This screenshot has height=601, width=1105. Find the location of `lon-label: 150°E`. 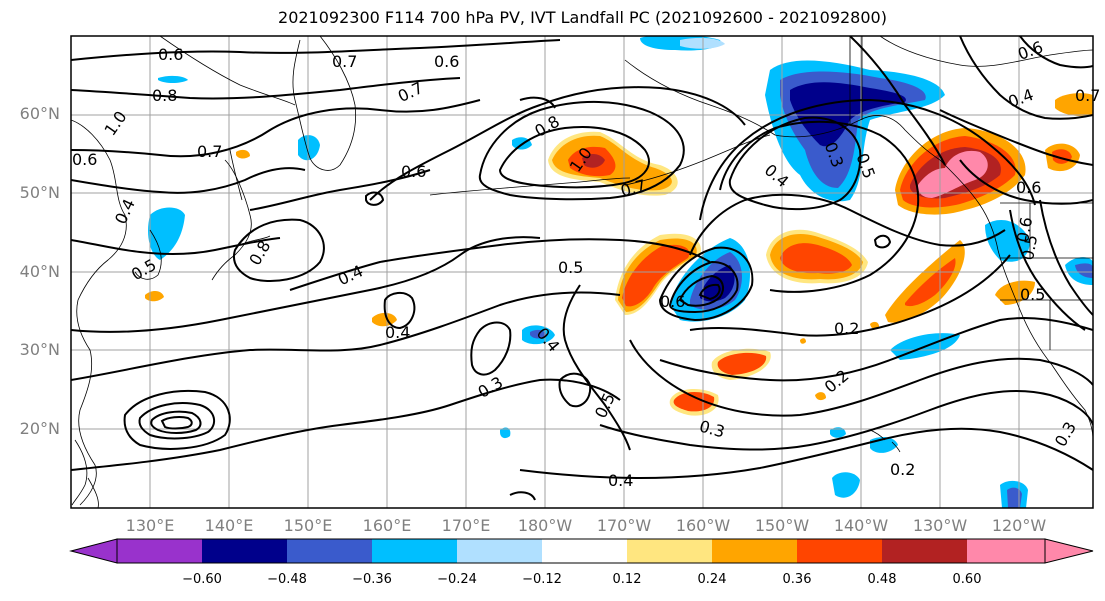

lon-label: 150°E is located at coordinates (308, 525).